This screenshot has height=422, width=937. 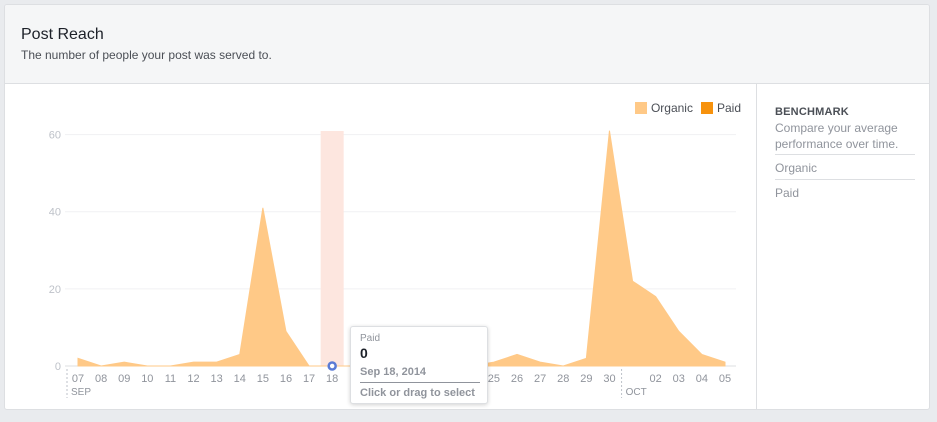 I want to click on month-label-sep: SEP, so click(x=81, y=392).